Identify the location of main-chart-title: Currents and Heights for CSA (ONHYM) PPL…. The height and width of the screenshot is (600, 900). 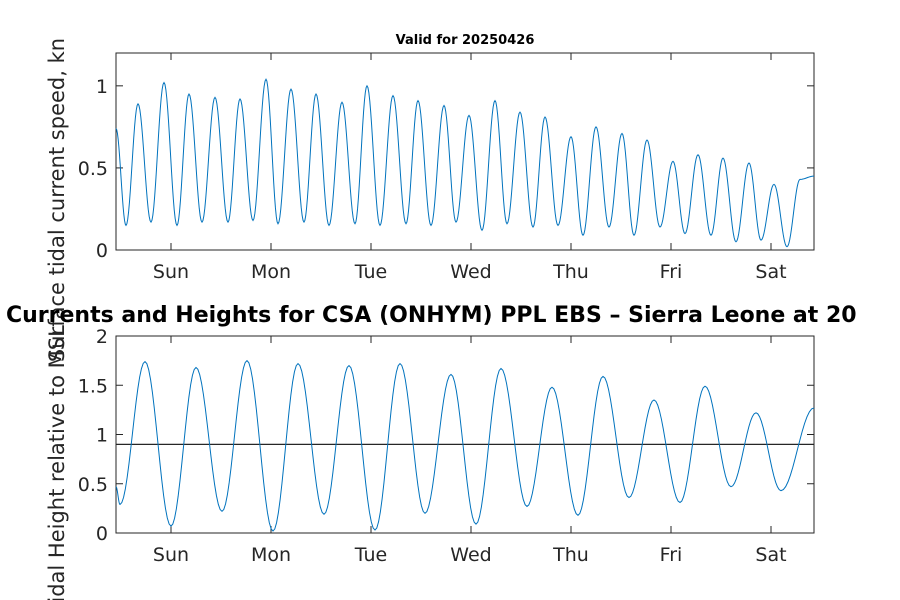
(431, 315).